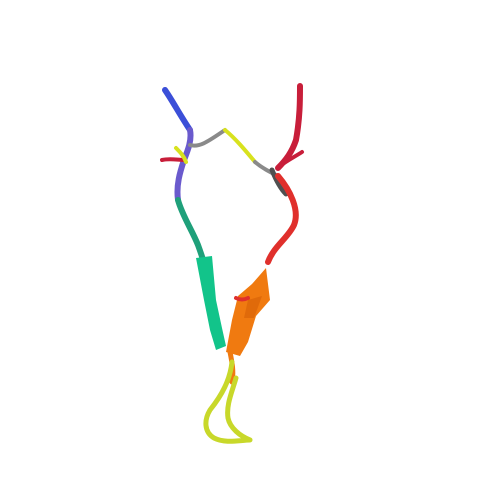 This screenshot has height=500, width=500. Describe the element at coordinates (181, 155) in the screenshot. I see `side-chain-yellow` at that location.